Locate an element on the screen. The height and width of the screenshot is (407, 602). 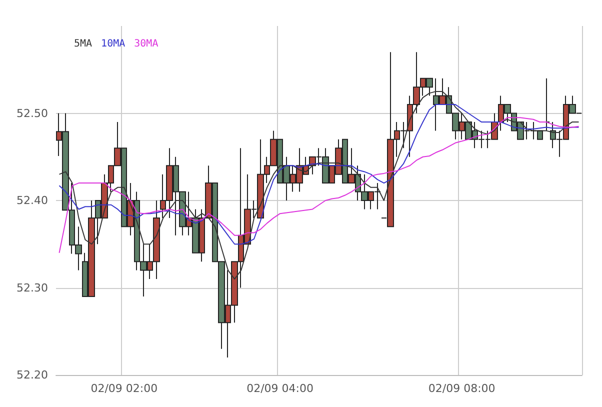
y-tick-label: 52.30 is located at coordinates (32, 287).